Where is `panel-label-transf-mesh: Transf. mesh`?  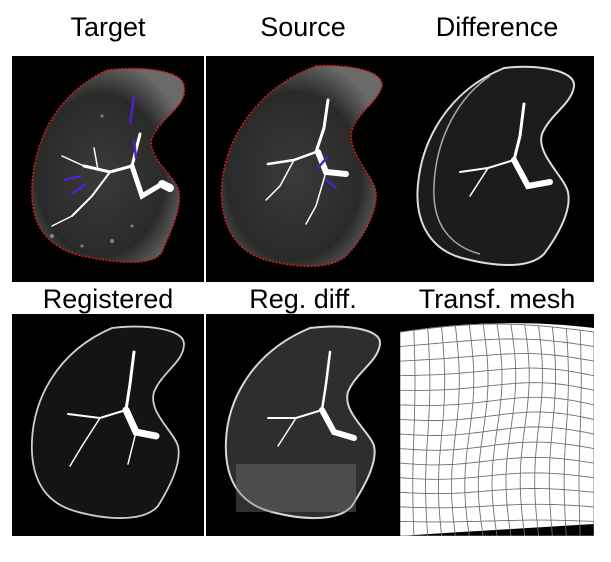 panel-label-transf-mesh: Transf. mesh is located at coordinates (497, 299).